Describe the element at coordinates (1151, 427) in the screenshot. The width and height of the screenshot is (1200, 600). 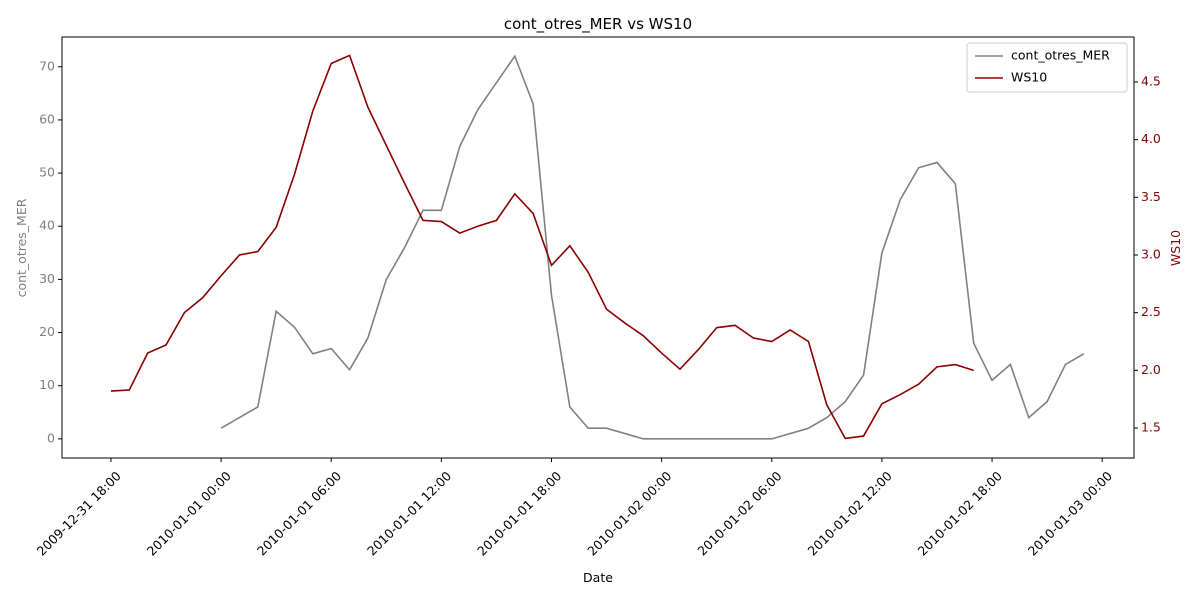
I see `y2-tick-label: 1.5` at that location.